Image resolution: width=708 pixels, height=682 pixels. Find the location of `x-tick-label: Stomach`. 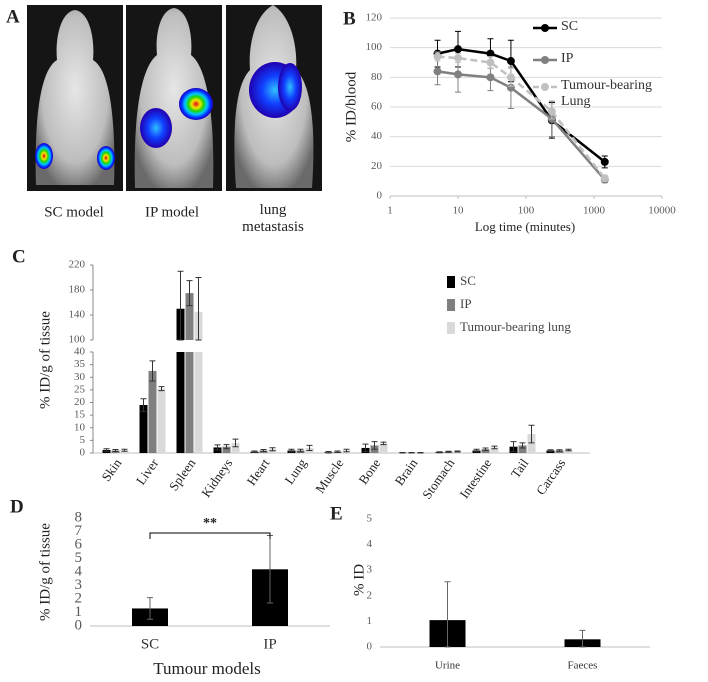

x-tick-label: Stomach is located at coordinates (438, 478).